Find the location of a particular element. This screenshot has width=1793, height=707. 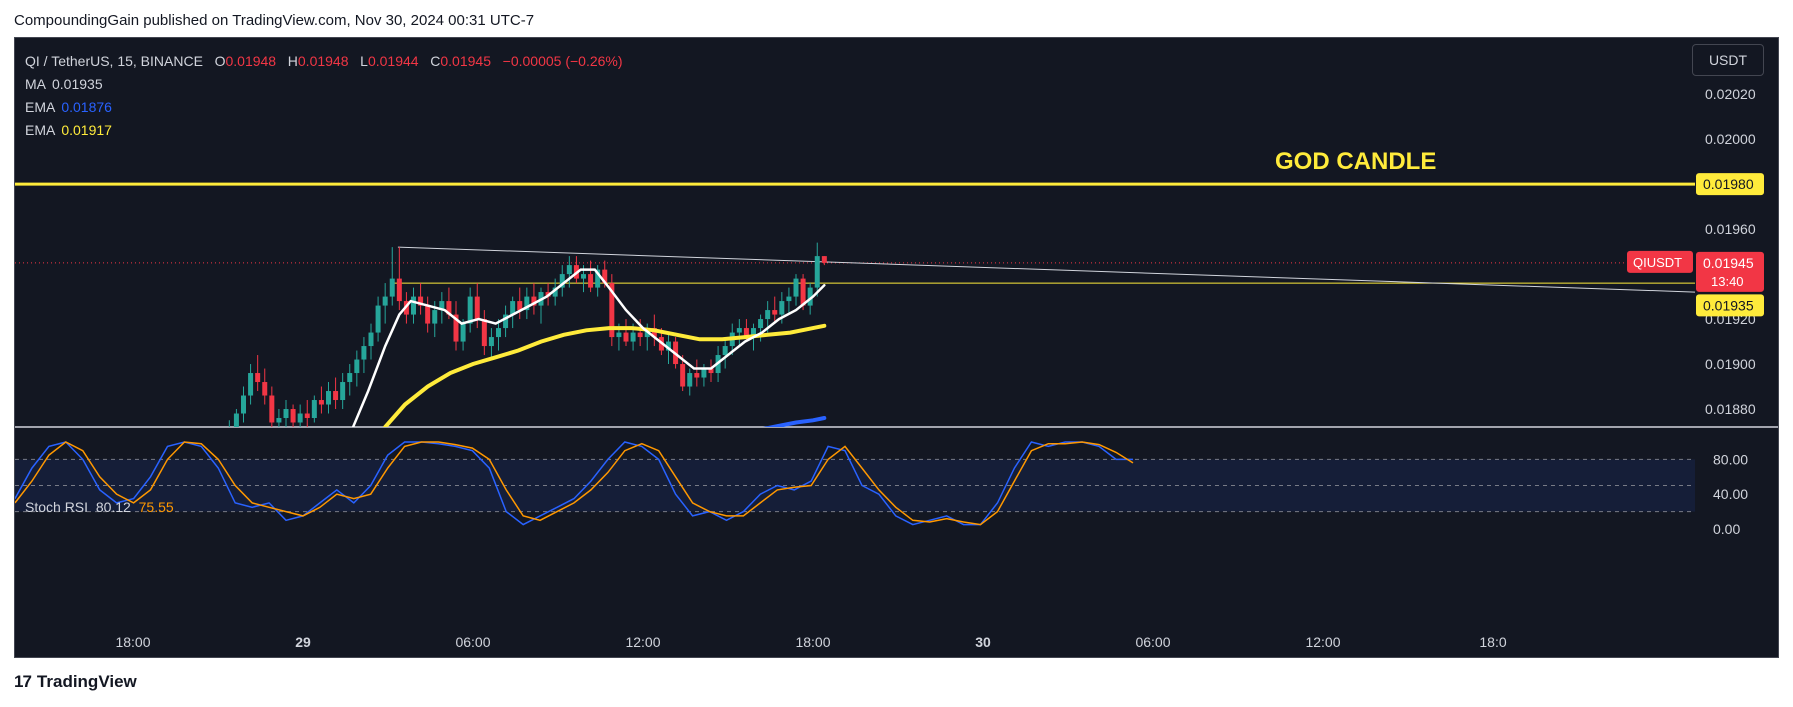

ma-price-label: 0.01935 is located at coordinates (1728, 305).